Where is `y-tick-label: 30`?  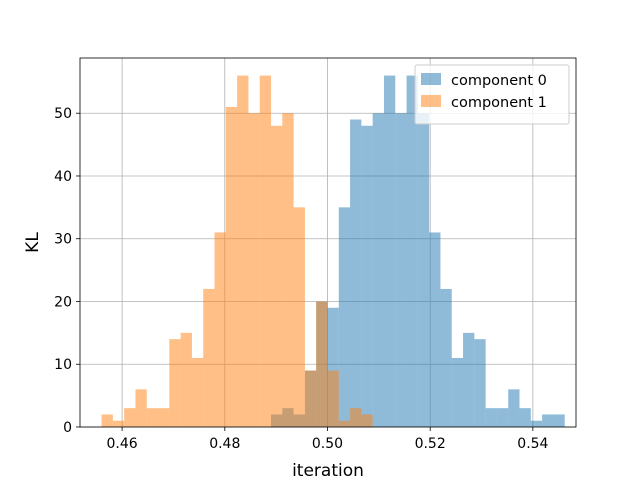
y-tick-label: 30 is located at coordinates (63, 240).